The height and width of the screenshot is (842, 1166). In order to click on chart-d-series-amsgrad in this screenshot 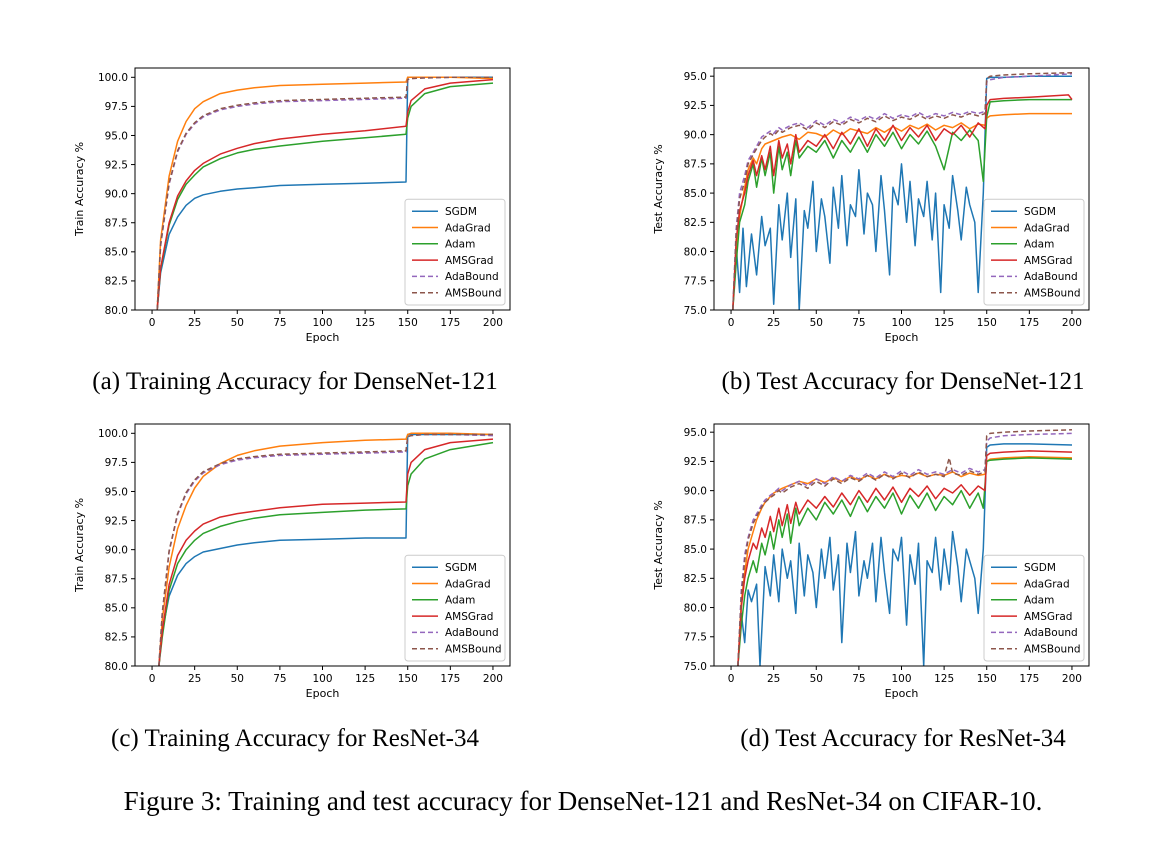, I will do `click(905, 558)`.